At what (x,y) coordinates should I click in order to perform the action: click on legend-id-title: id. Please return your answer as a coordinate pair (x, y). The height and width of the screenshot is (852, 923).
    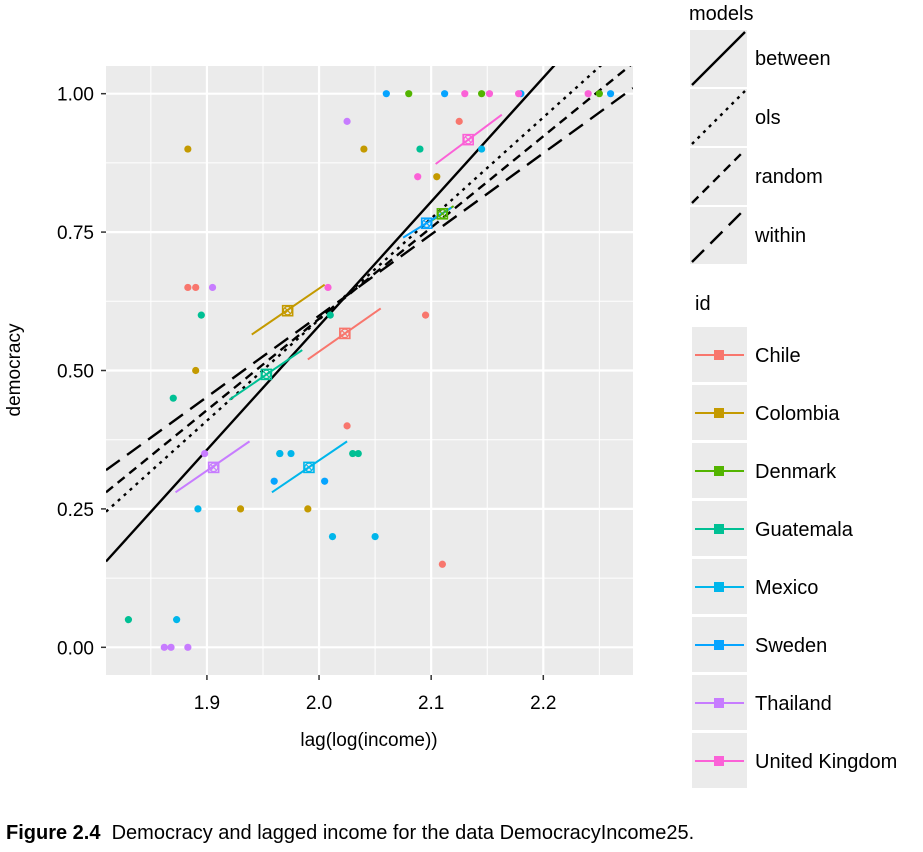
    Looking at the image, I should click on (703, 304).